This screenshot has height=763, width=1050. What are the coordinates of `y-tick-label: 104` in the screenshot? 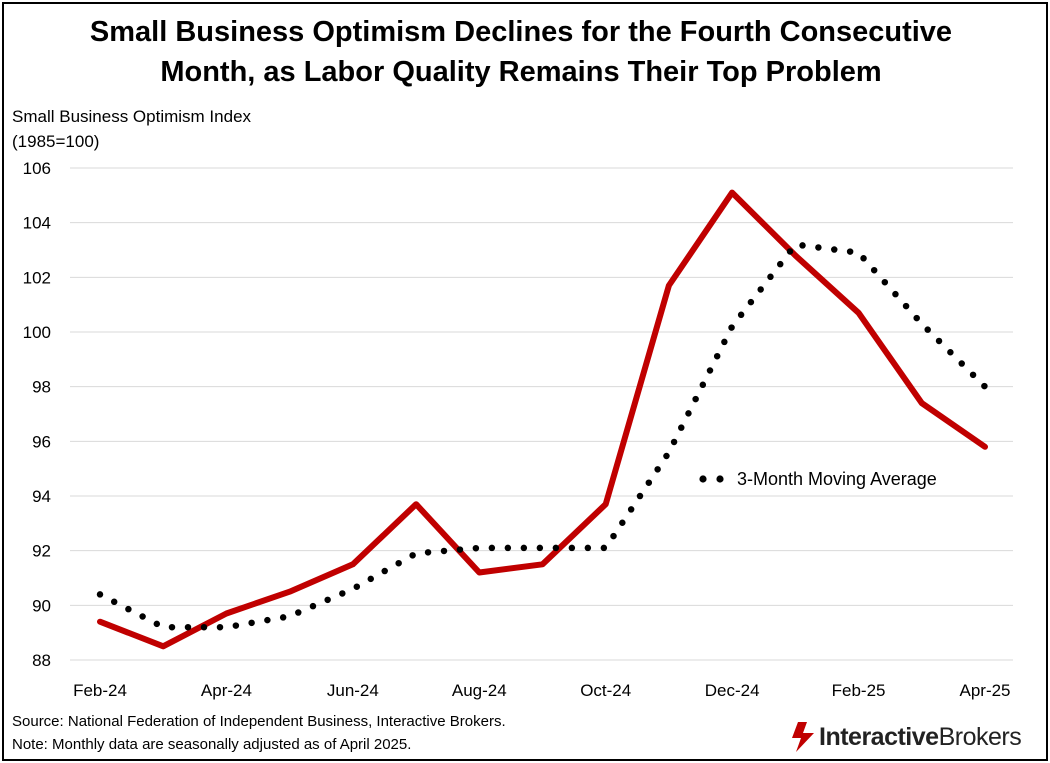 It's located at (37, 223).